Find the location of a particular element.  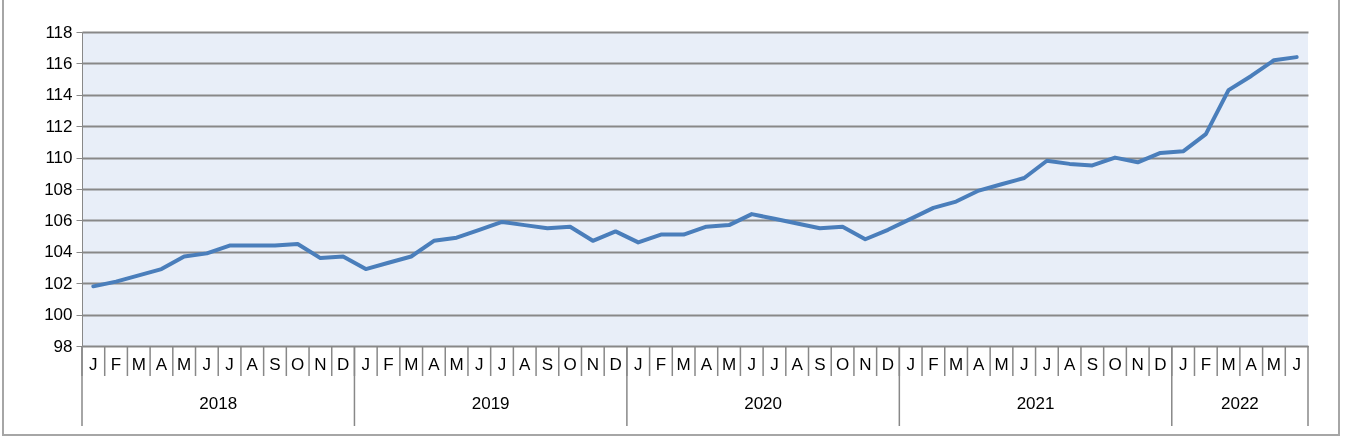

y-tick-label: 104 is located at coordinates (58, 252).